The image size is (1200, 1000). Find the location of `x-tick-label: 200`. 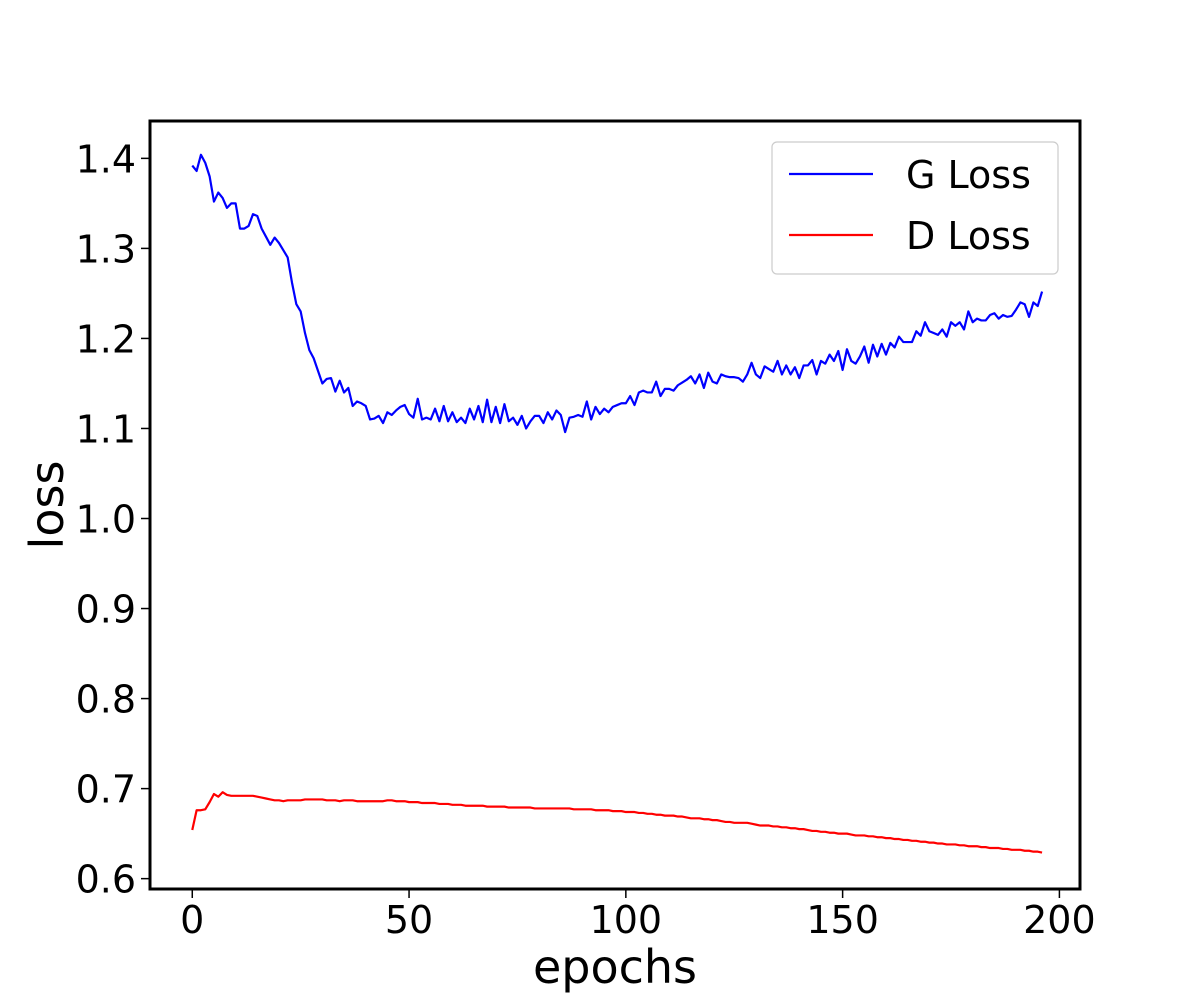

x-tick-label: 200 is located at coordinates (1059, 920).